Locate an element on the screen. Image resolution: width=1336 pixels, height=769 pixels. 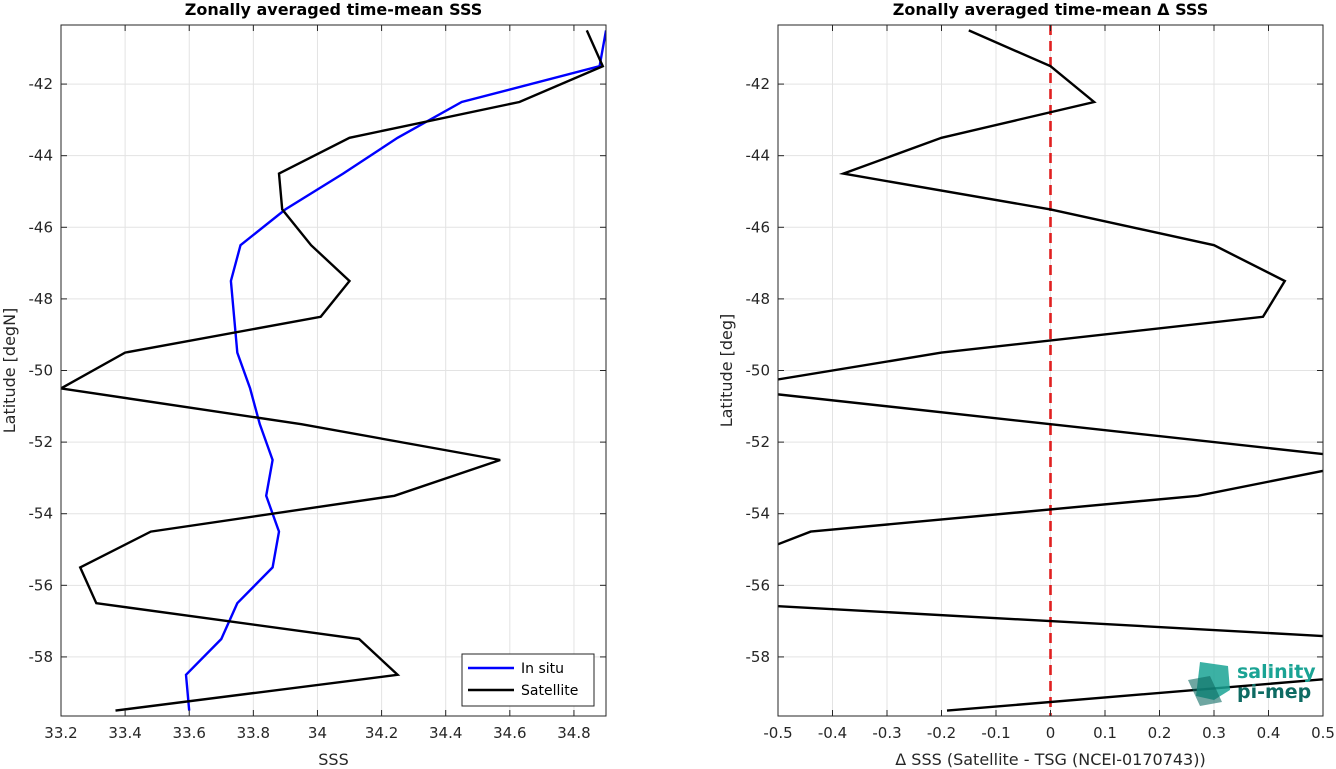
x-tick-label: 33.4 is located at coordinates (124, 733).